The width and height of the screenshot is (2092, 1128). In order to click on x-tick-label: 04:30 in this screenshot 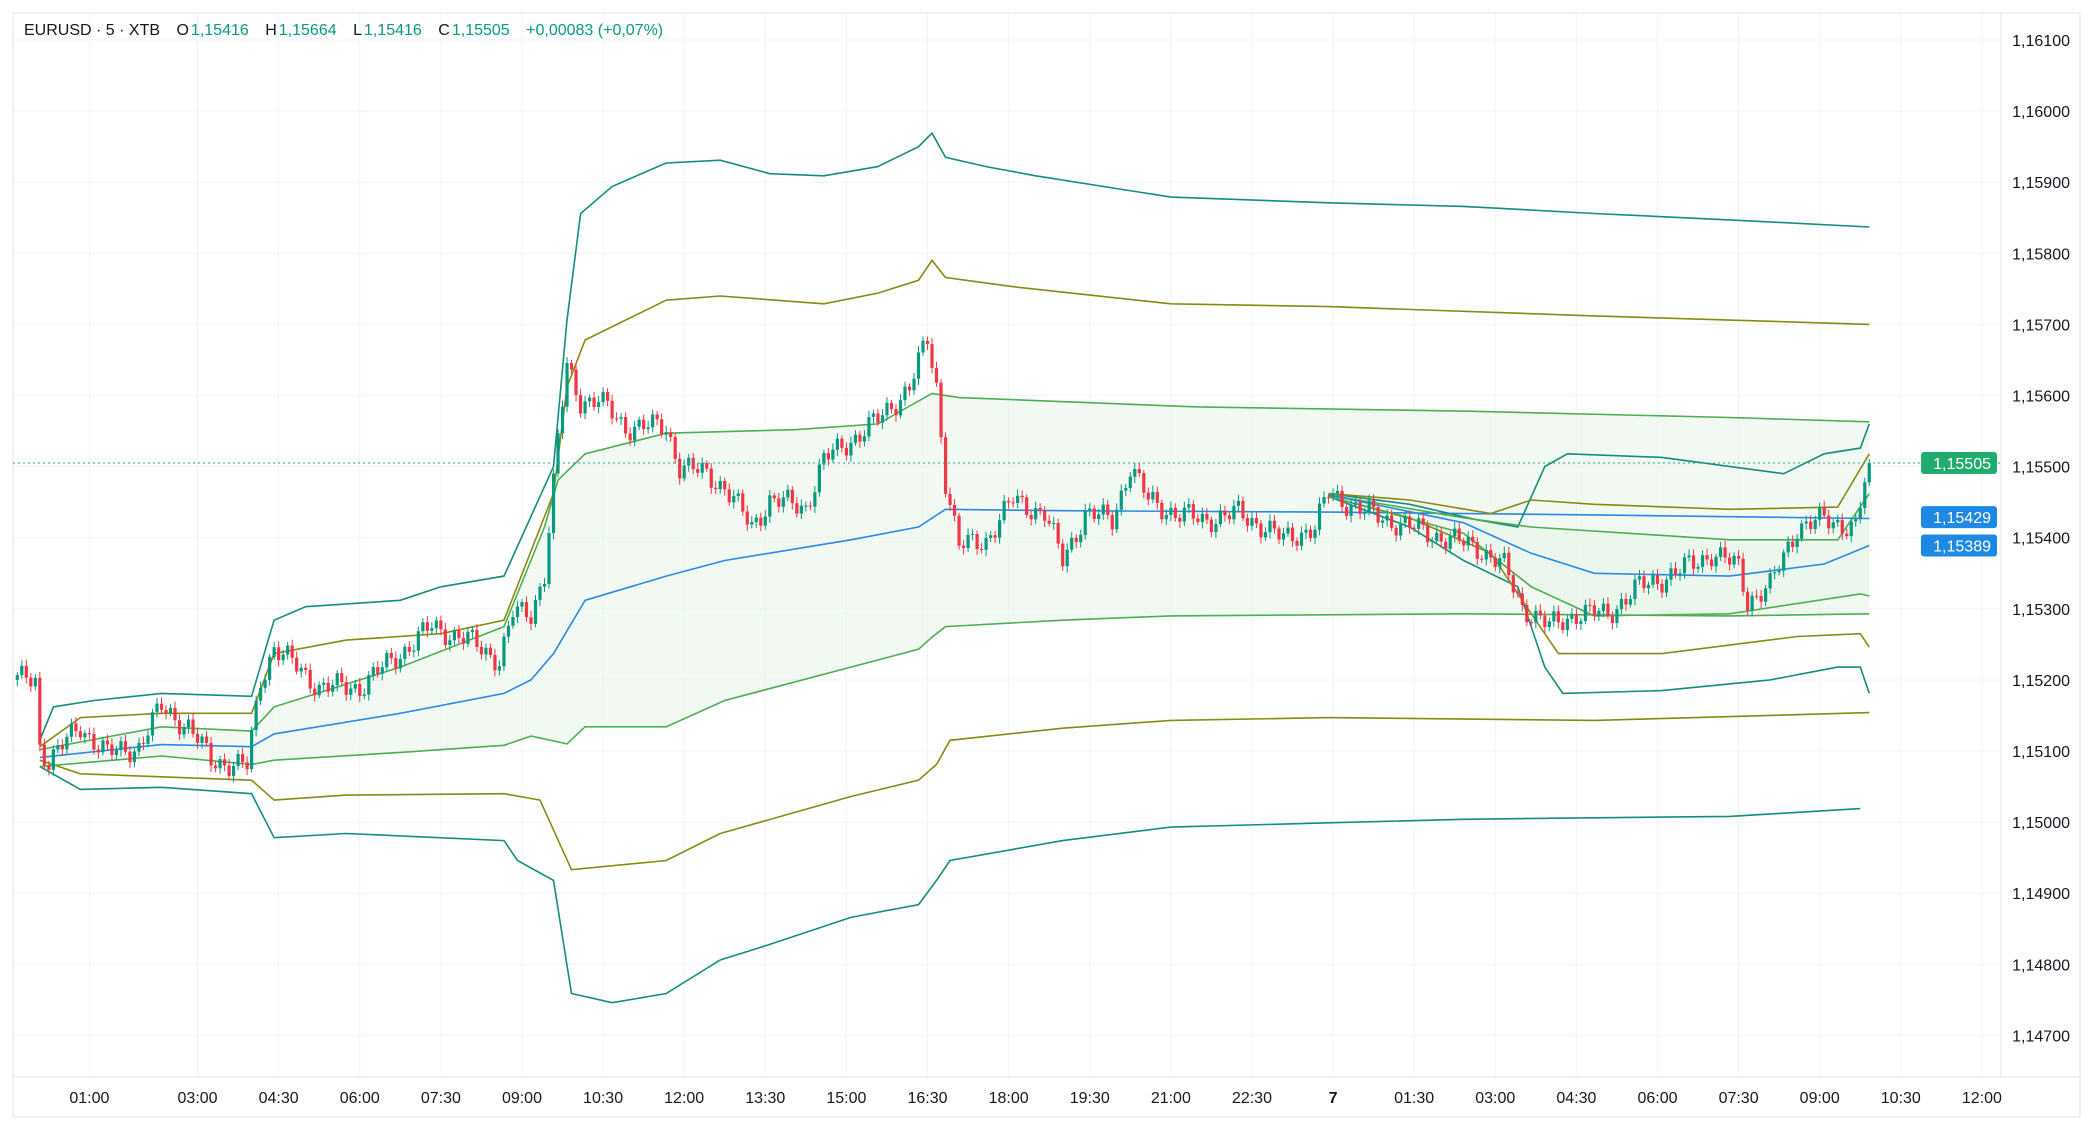, I will do `click(1576, 1098)`.